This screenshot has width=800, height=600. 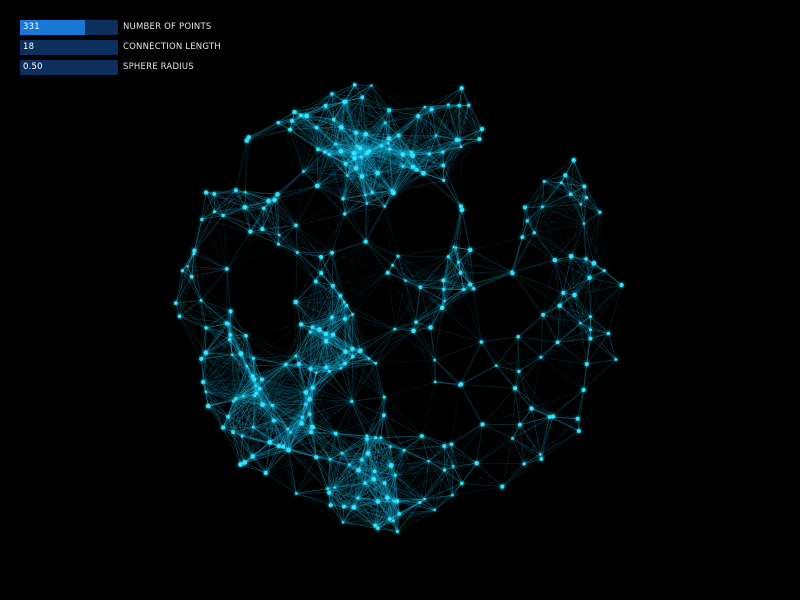 What do you see at coordinates (69, 27) in the screenshot?
I see `number-of-points-slider: 331` at bounding box center [69, 27].